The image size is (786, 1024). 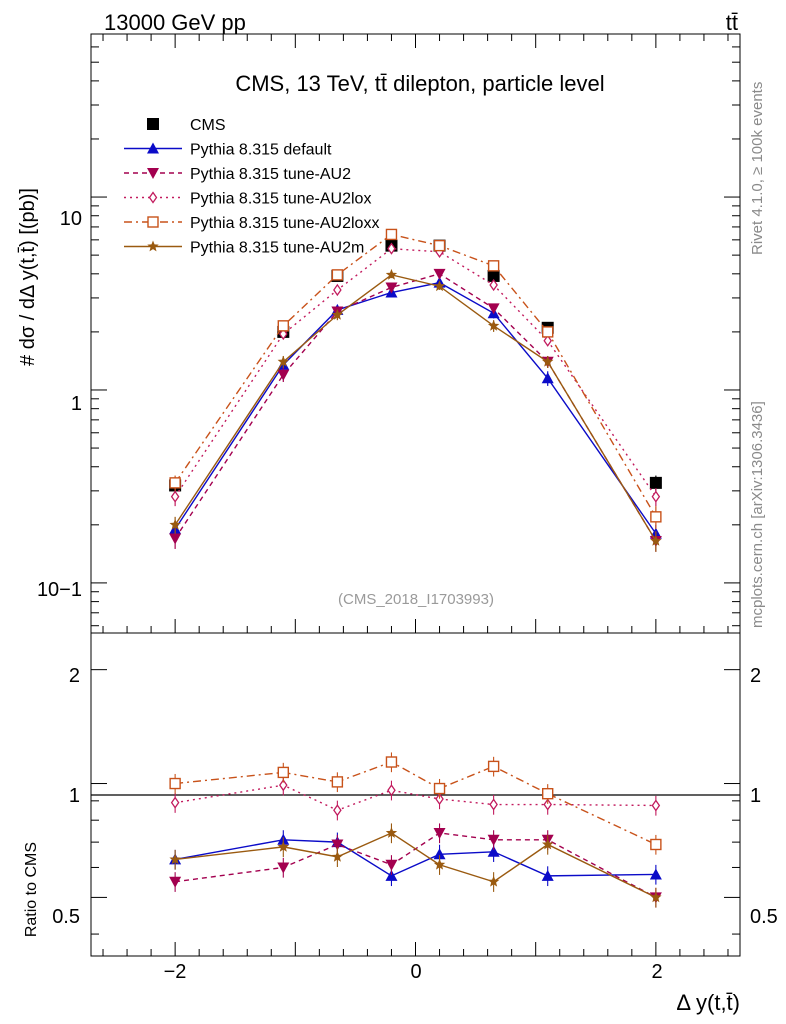 I want to click on y-tick-label-10: 10, so click(x=71, y=219).